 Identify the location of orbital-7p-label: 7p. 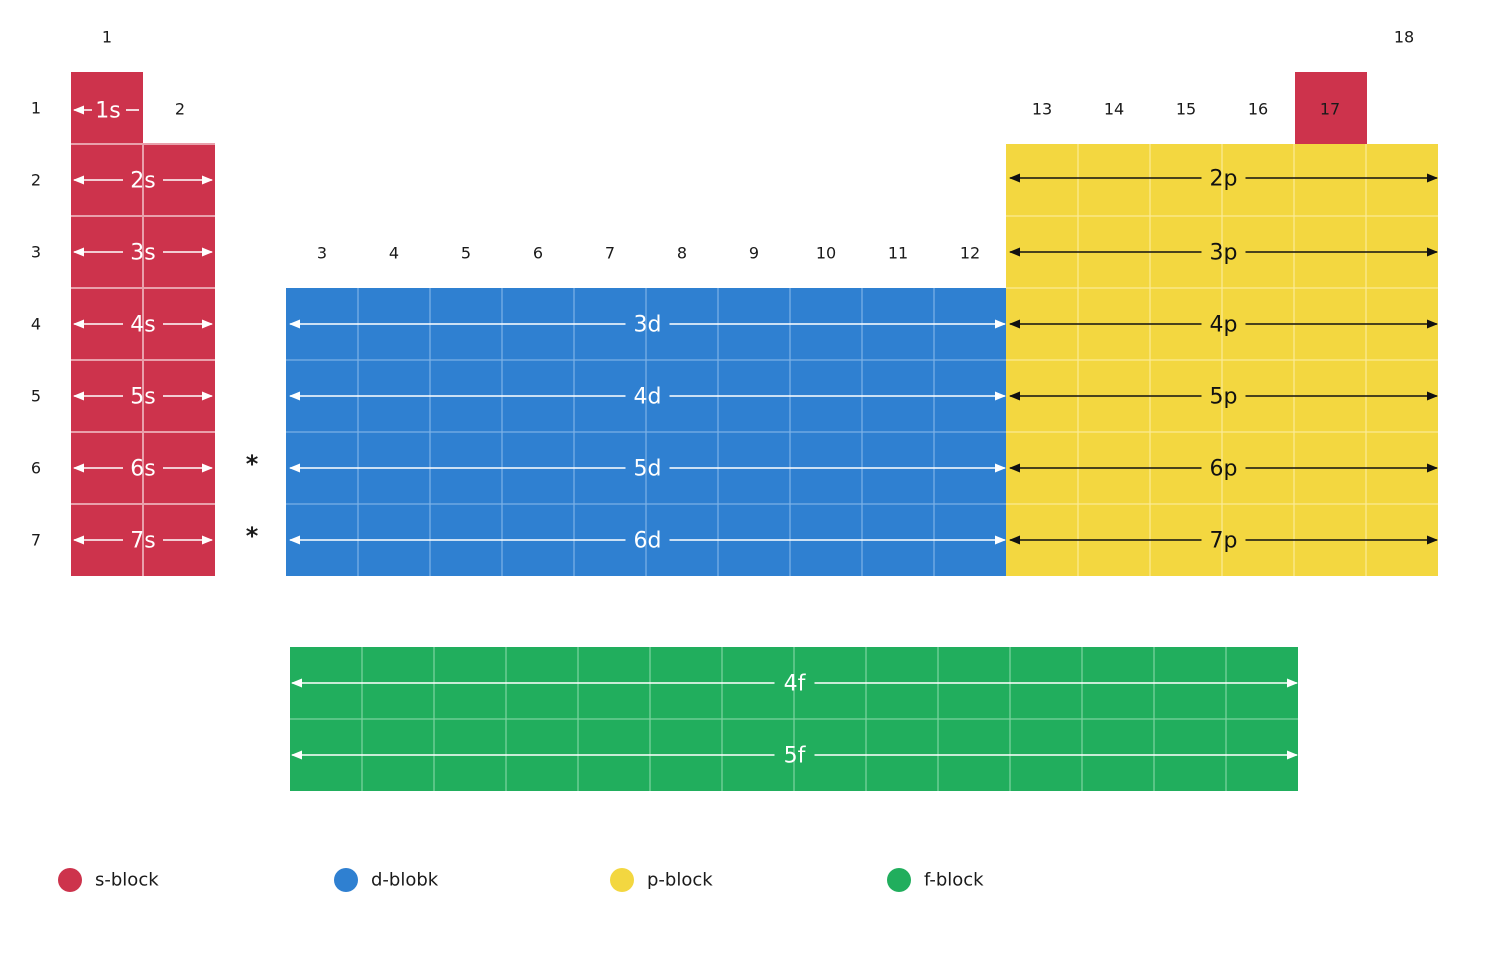
(1224, 541).